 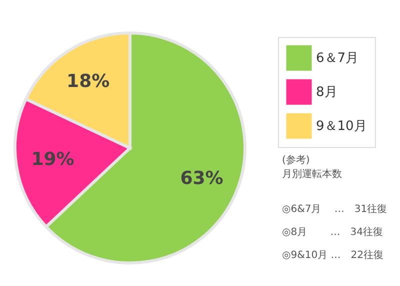 What do you see at coordinates (332, 232) in the screenshot?
I see `text: ◎8月 … 34往復` at bounding box center [332, 232].